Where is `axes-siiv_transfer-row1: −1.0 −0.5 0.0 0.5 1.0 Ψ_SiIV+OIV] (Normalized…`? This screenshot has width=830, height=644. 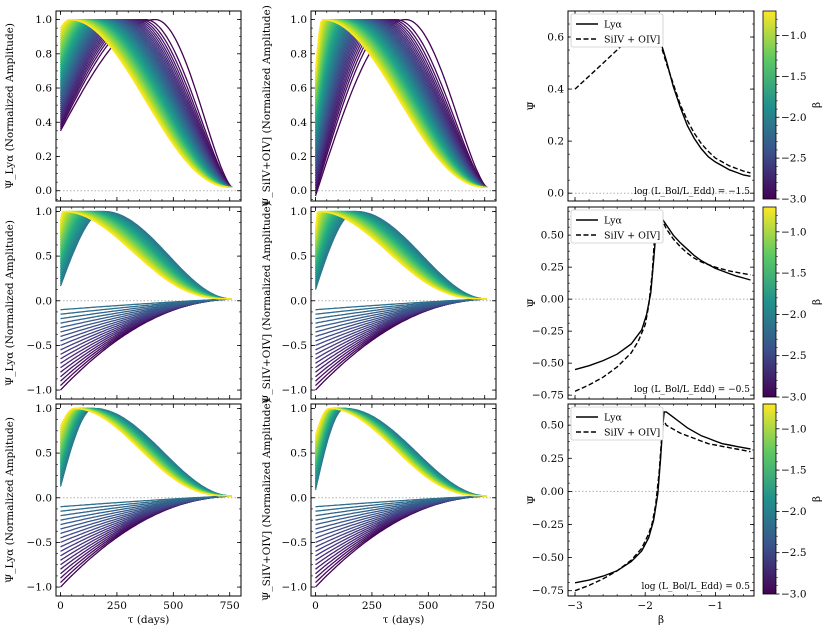 axes-siiv_transfer-row1: −1.0 −0.5 0.0 0.5 1.0 Ψ_SiIV+OIV] (Normalized… is located at coordinates (379, 303).